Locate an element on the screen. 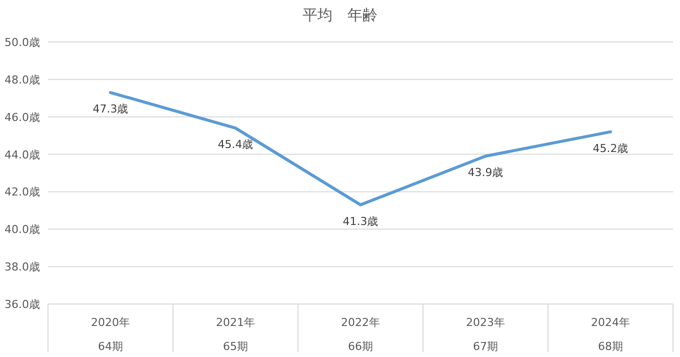 Image resolution: width=680 pixels, height=357 pixels. x-tick-label: 2020年 64期 is located at coordinates (110, 334).